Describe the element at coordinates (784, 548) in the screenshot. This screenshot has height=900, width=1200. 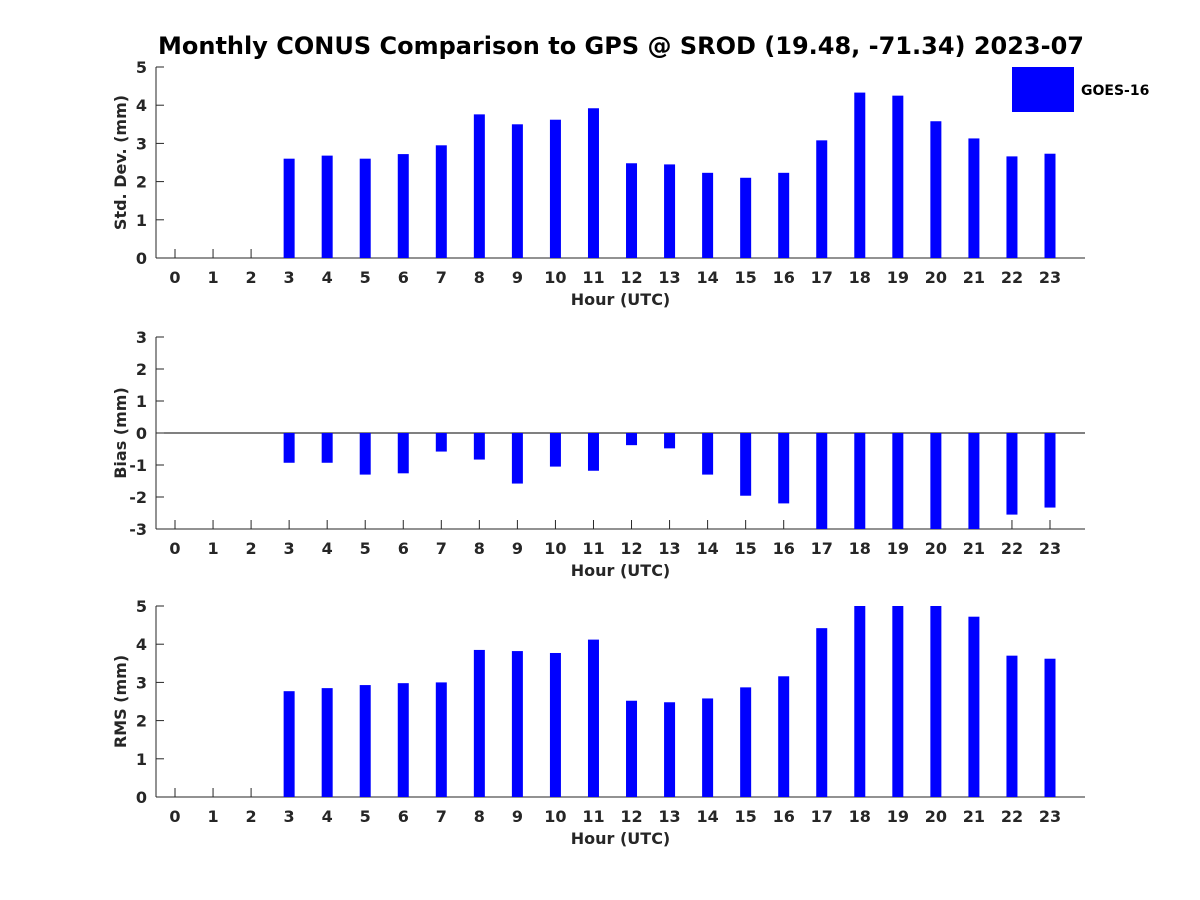
I see `x-tick-label-bias: 16` at that location.